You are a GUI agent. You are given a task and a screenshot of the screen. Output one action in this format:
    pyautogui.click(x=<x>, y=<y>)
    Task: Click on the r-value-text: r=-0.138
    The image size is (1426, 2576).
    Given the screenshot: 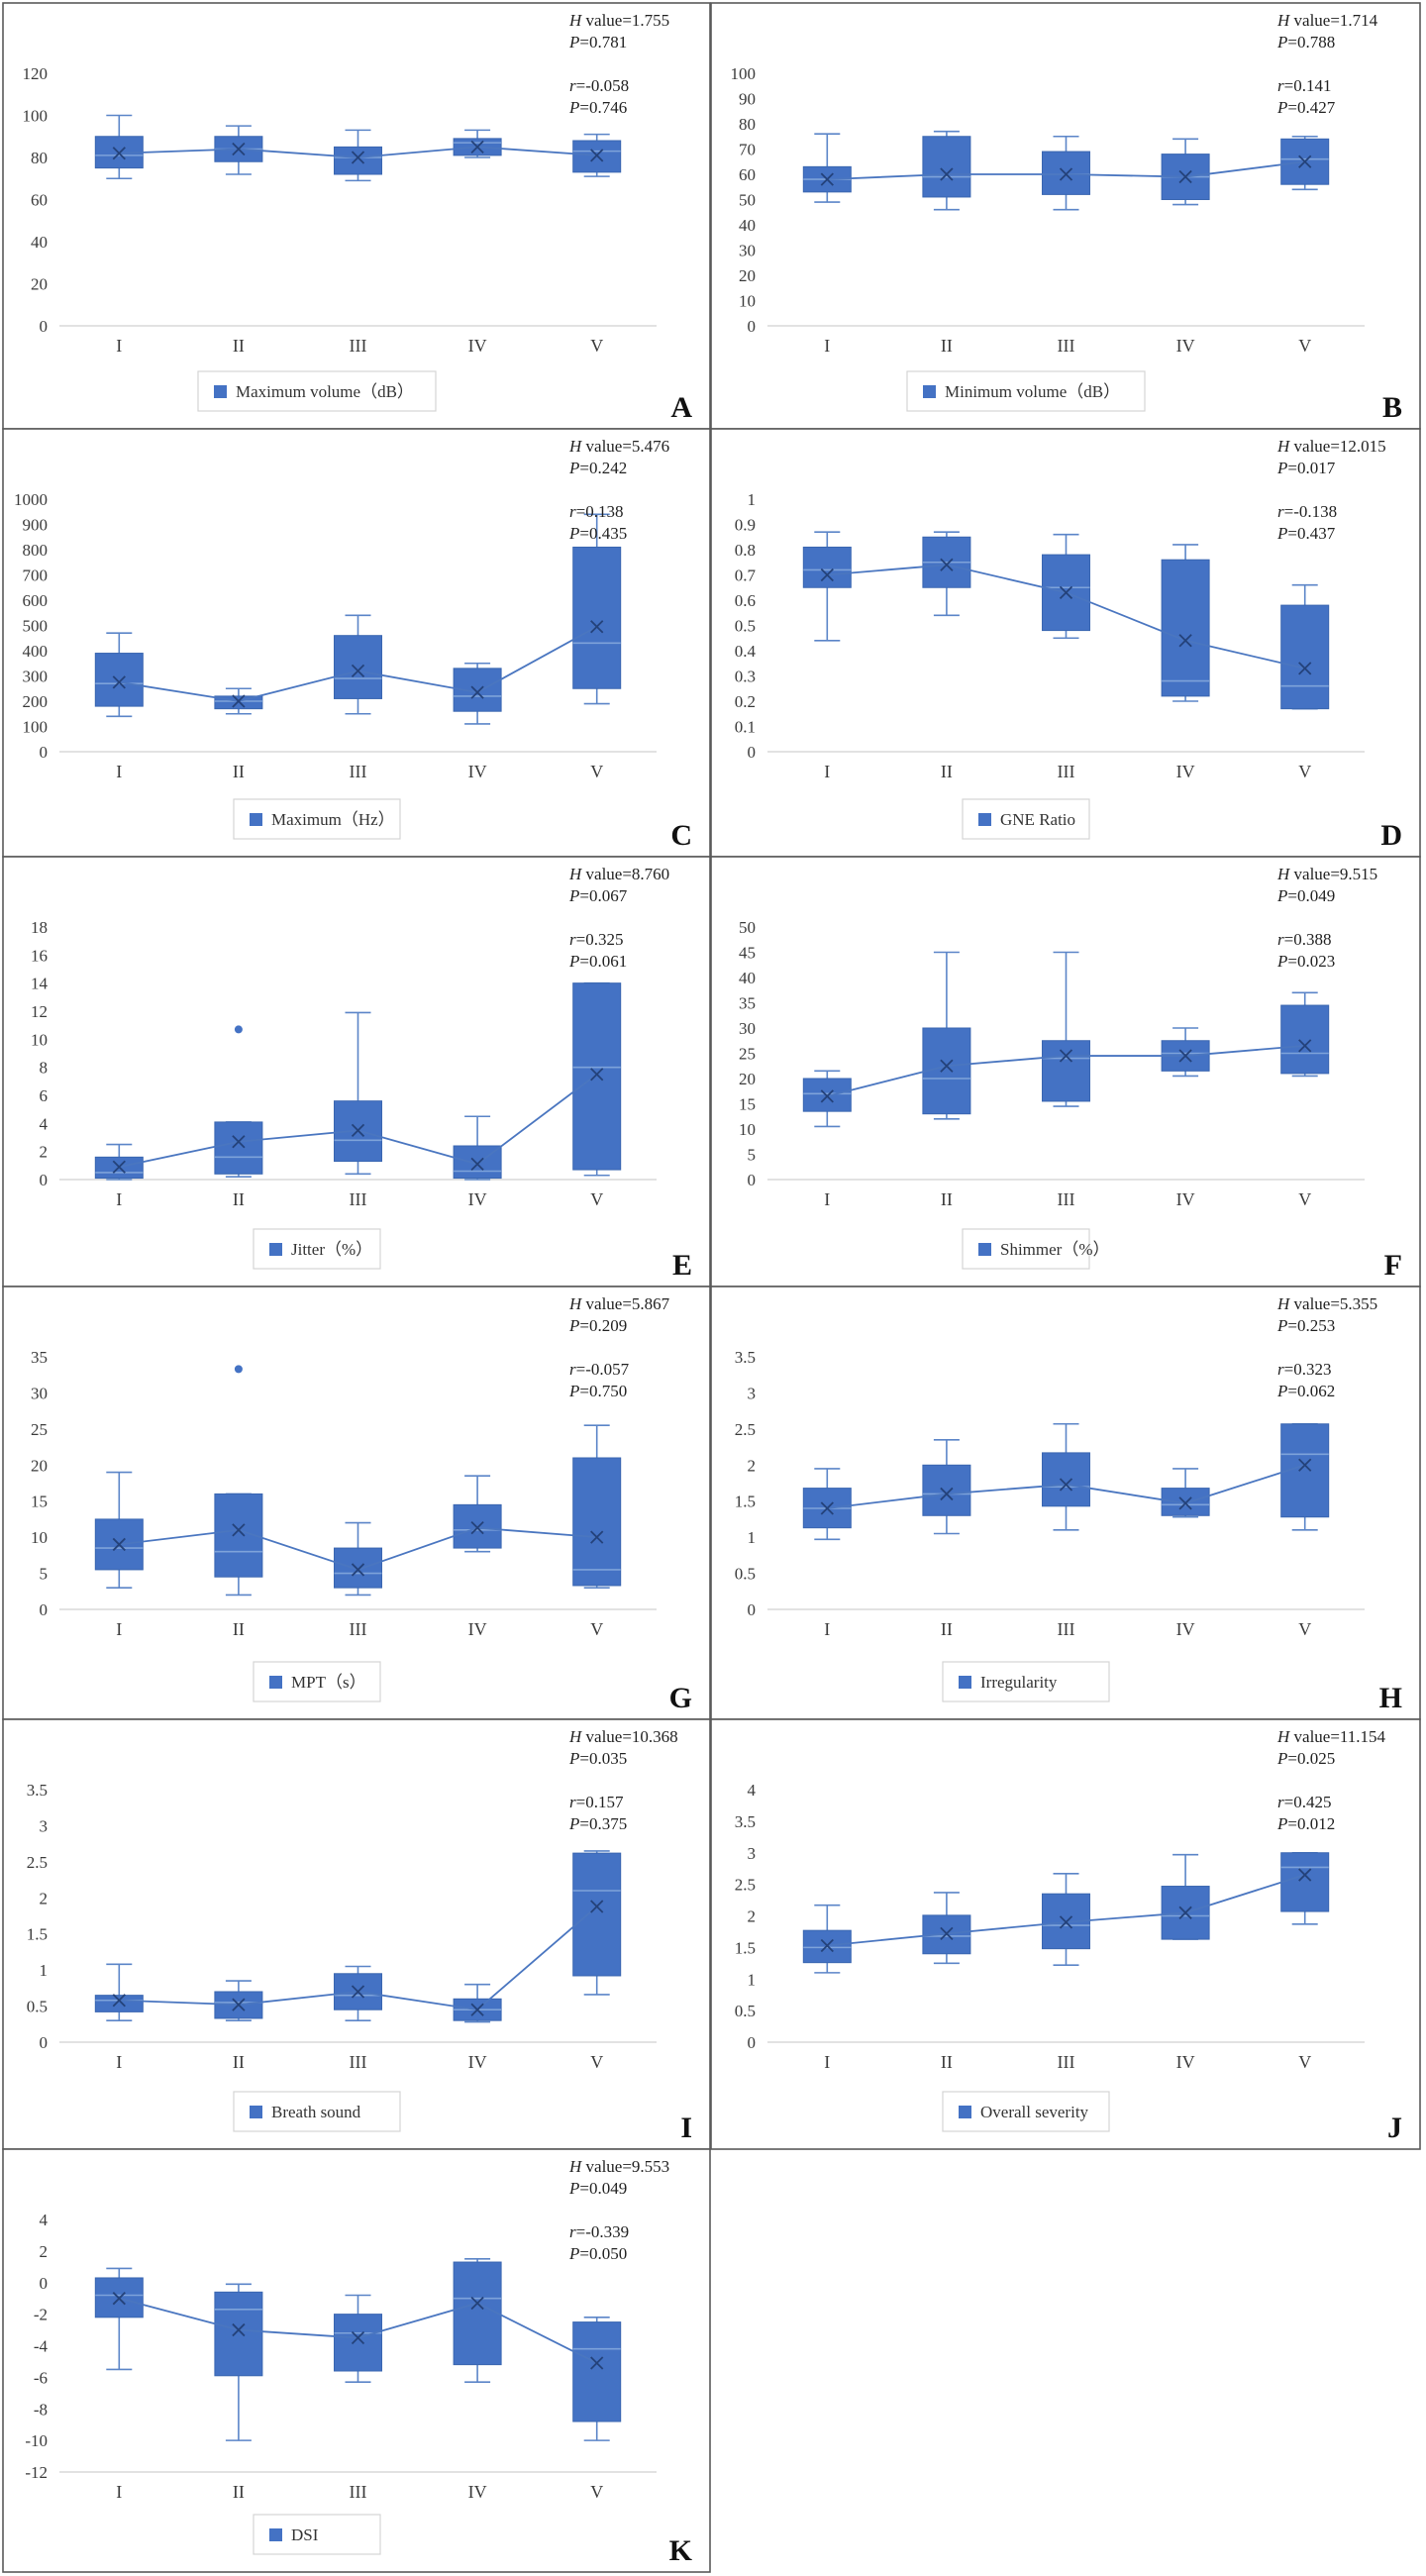 What is the action you would take?
    pyautogui.click(x=1307, y=511)
    